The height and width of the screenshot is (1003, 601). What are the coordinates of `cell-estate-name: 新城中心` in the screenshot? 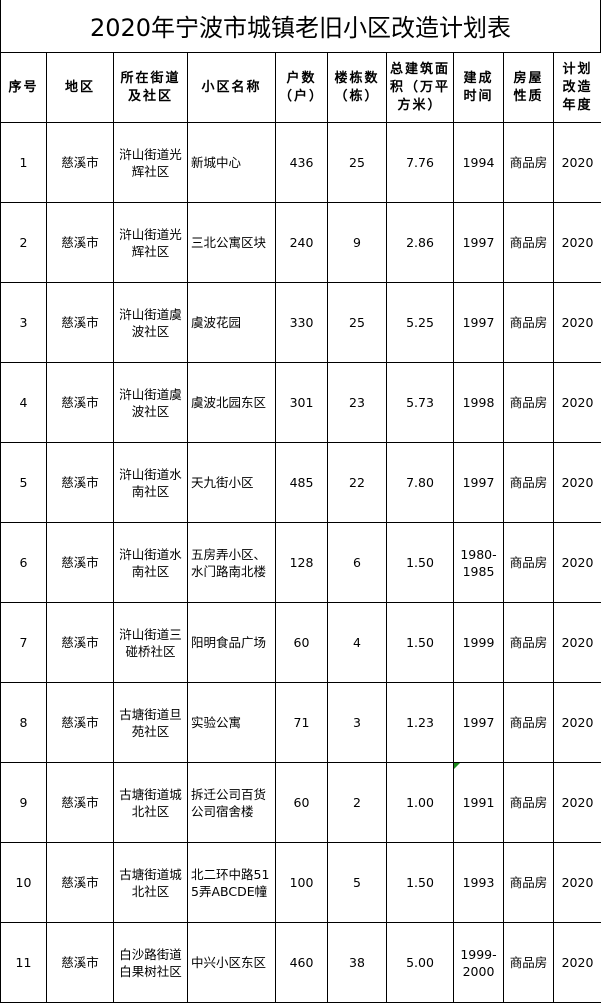 It's located at (232, 163).